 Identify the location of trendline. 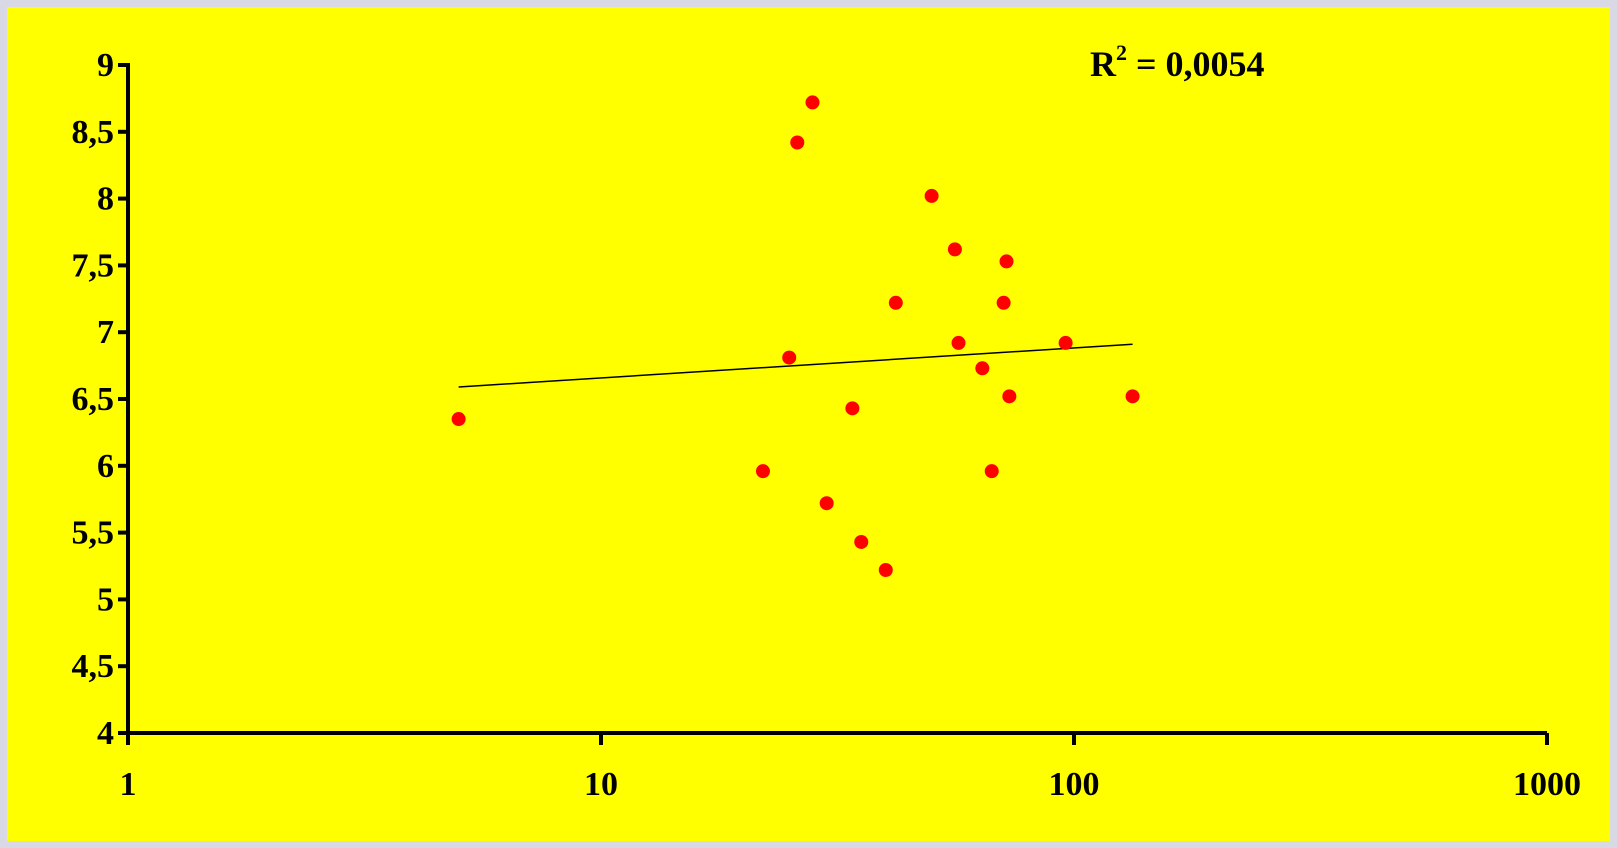
(795, 365).